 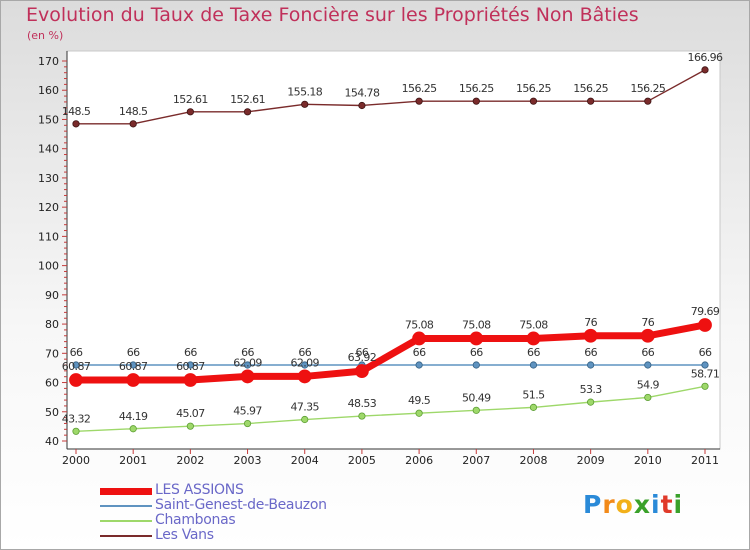 I want to click on data-label-chambonas: 50.49, so click(x=476, y=397).